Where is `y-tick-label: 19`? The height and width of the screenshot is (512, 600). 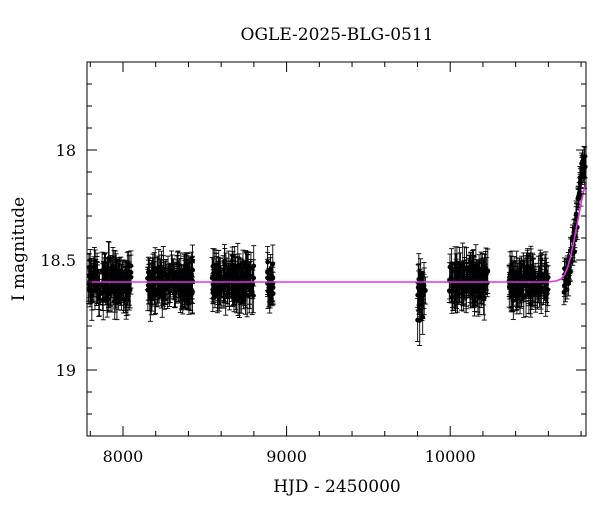 y-tick-label: 19 is located at coordinates (66, 370).